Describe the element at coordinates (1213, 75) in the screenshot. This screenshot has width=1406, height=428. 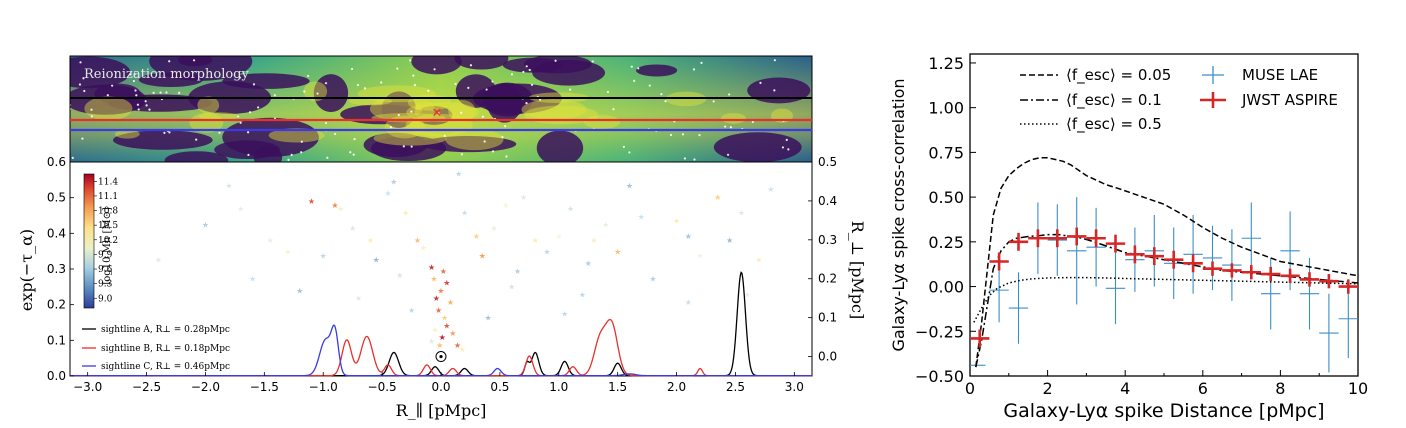
I see `legend-marker-muse` at that location.